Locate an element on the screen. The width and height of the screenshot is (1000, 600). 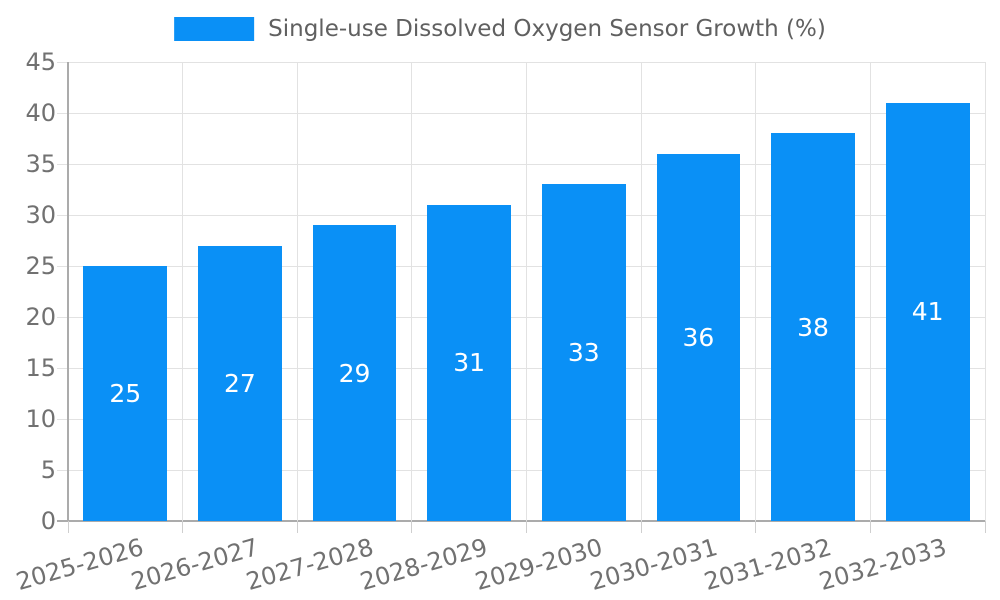
bar-value-label: 31 is located at coordinates (469, 363).